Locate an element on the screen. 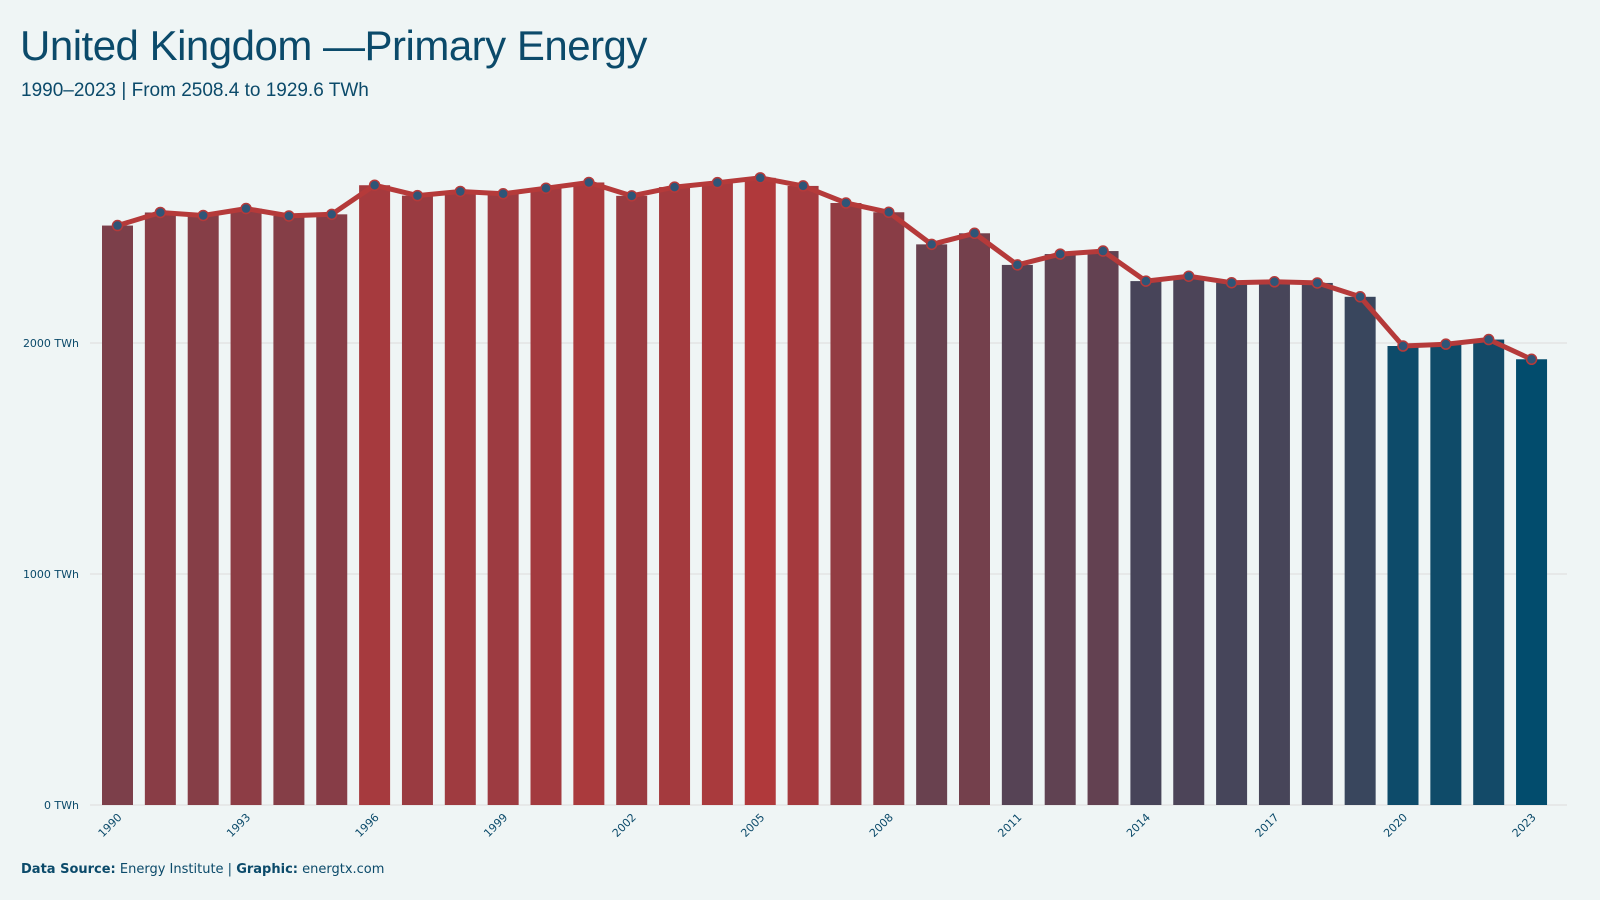  bar-2009 is located at coordinates (932, 524).